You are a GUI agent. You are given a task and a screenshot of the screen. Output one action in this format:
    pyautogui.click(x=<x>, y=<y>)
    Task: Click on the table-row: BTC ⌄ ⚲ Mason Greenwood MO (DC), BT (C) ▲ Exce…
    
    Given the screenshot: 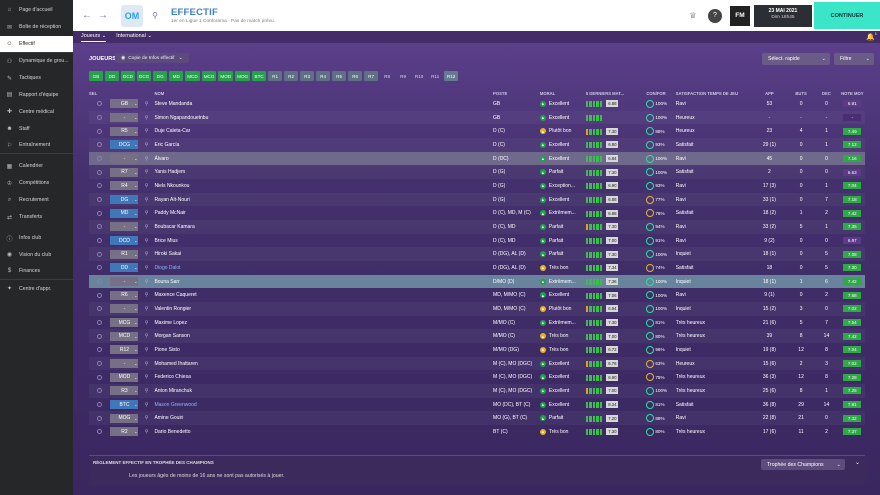 What is the action you would take?
    pyautogui.click(x=477, y=405)
    